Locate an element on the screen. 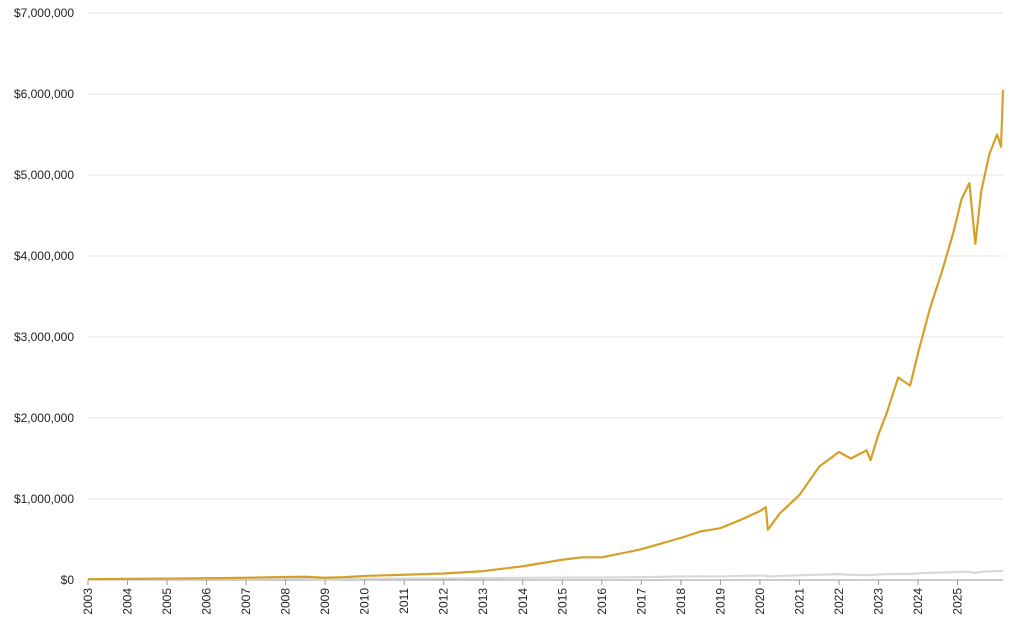 The image size is (1024, 637). x-tick-label: 2018 is located at coordinates (681, 601).